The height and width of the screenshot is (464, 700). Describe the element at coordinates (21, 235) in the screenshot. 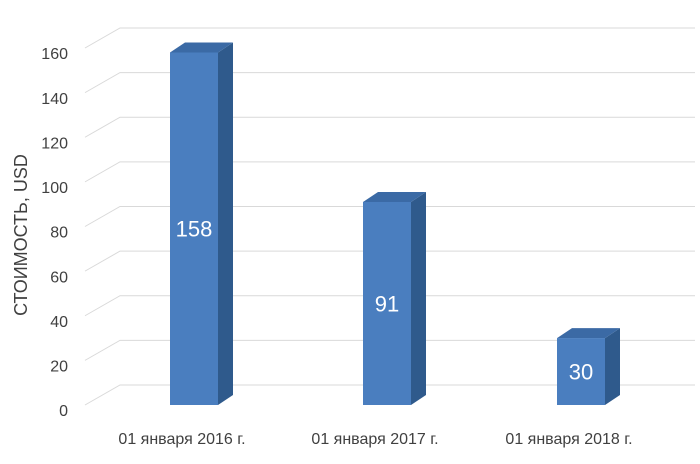

I see `y-axis-label: СТОИМОСТЬ, USD` at that location.